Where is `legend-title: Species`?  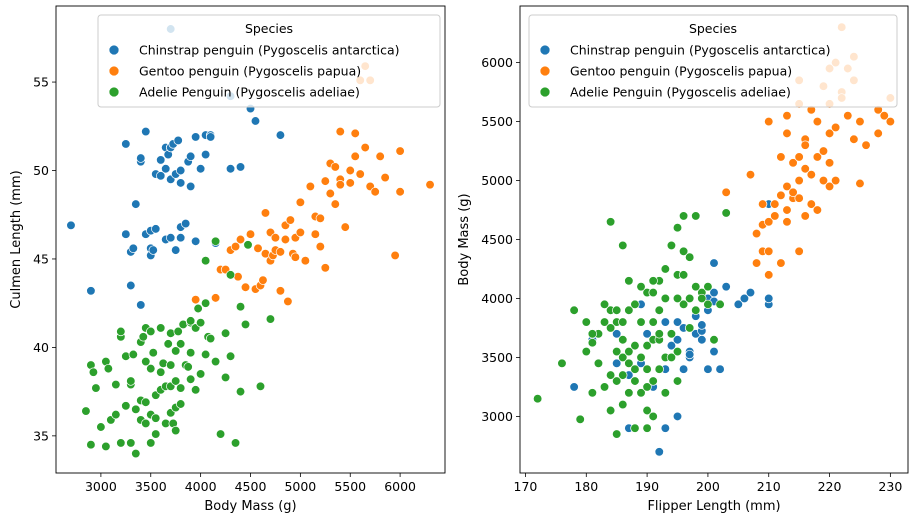
legend-title: Species is located at coordinates (269, 28).